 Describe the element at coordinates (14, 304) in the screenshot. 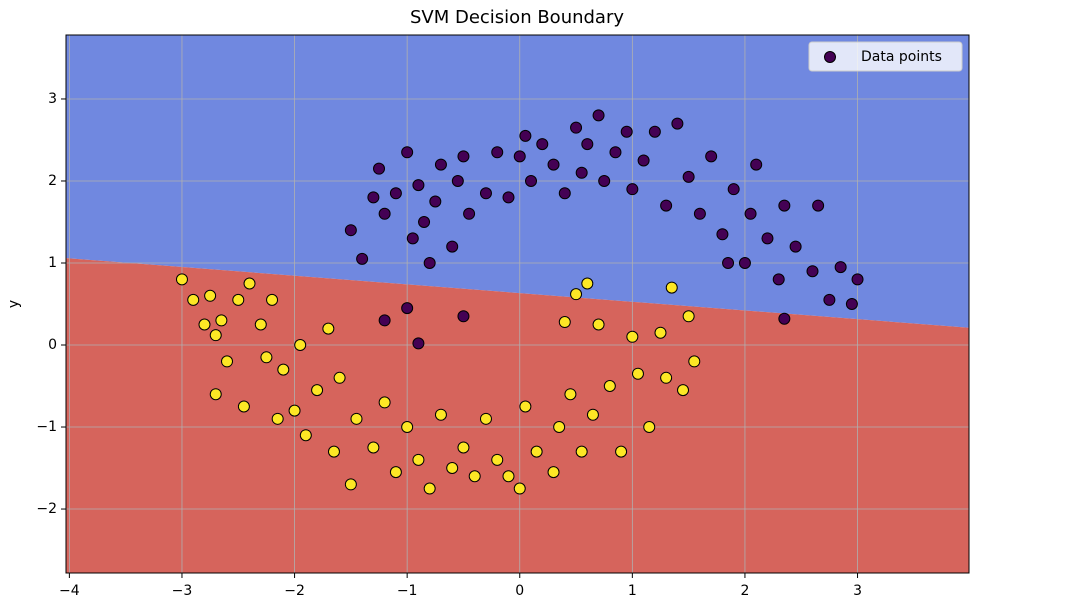

I see `y-axis-label: y` at that location.